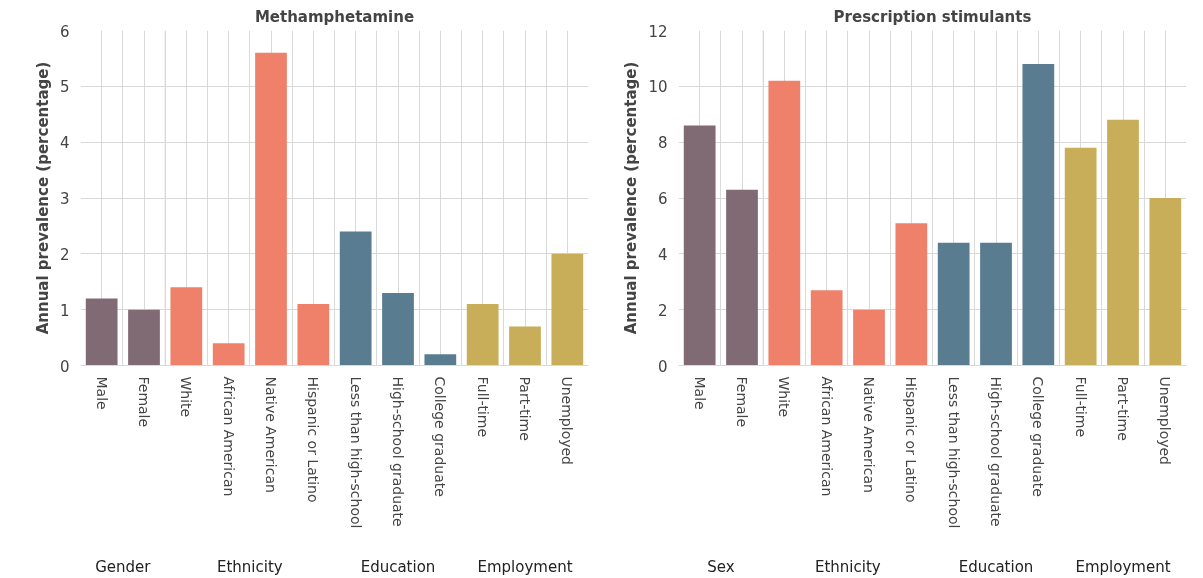 The height and width of the screenshot is (578, 1203). Describe the element at coordinates (64, 199) in the screenshot. I see `y-tick-label: 3` at that location.